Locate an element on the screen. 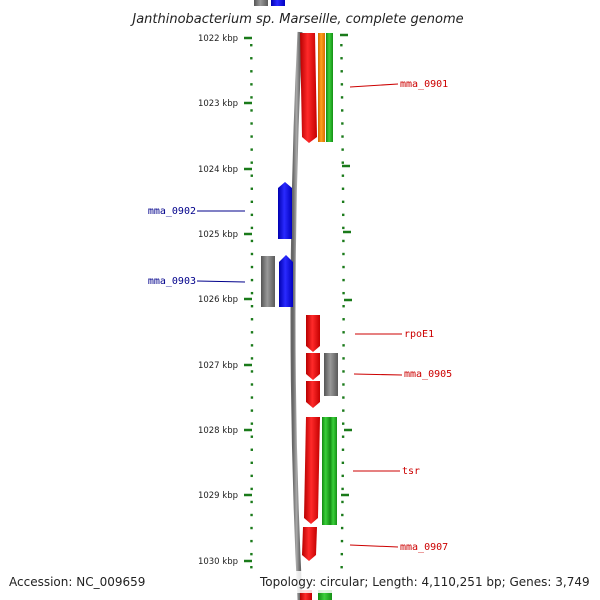 This screenshot has width=600, height=600. ruler-tick: 1029 kbp is located at coordinates (225, 496).